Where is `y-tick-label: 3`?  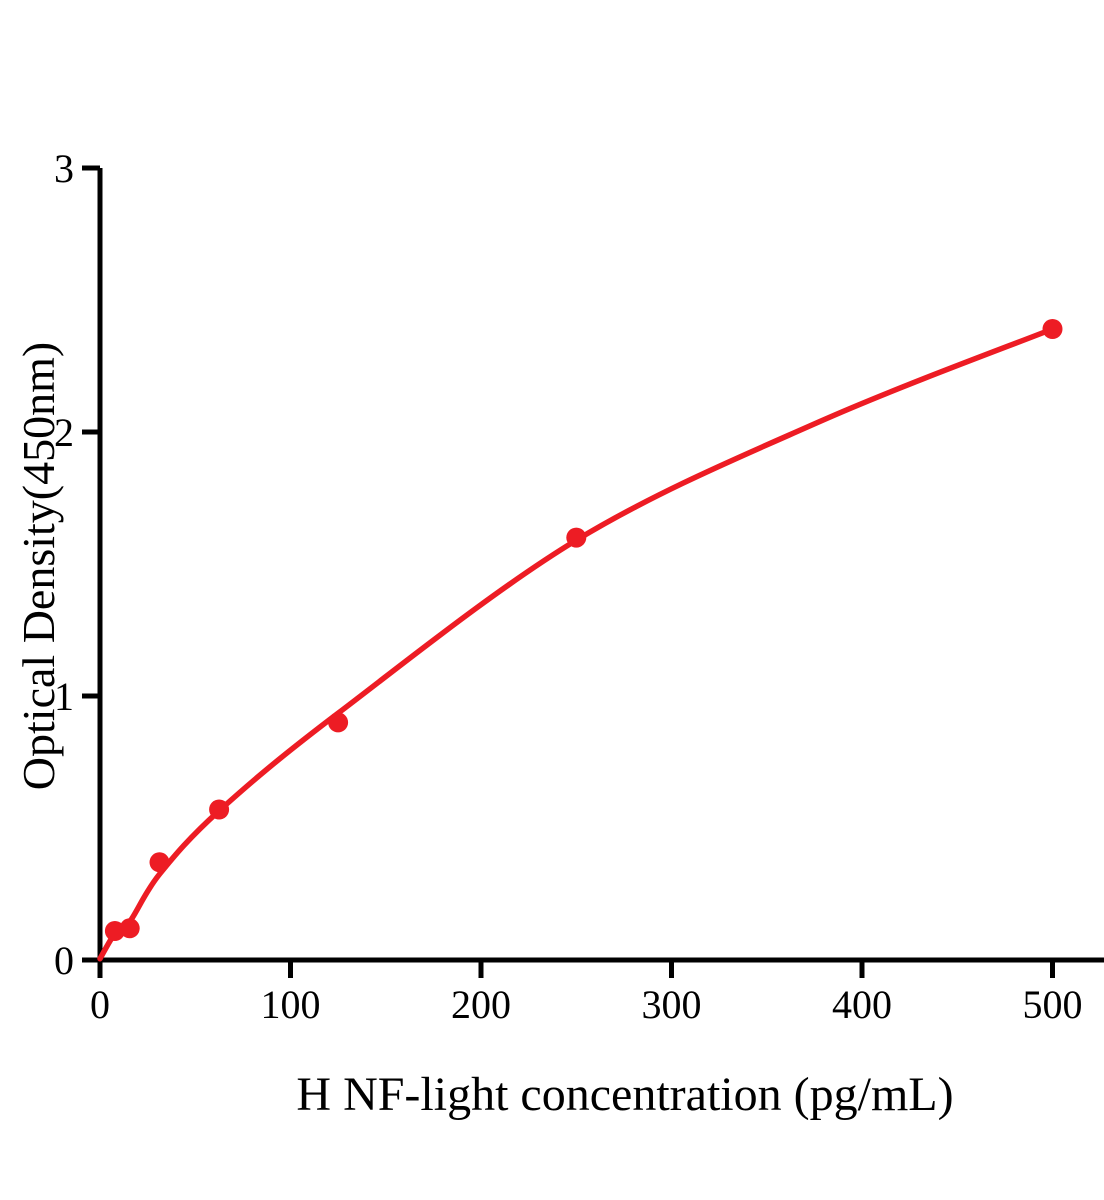
y-tick-label: 3 is located at coordinates (64, 168).